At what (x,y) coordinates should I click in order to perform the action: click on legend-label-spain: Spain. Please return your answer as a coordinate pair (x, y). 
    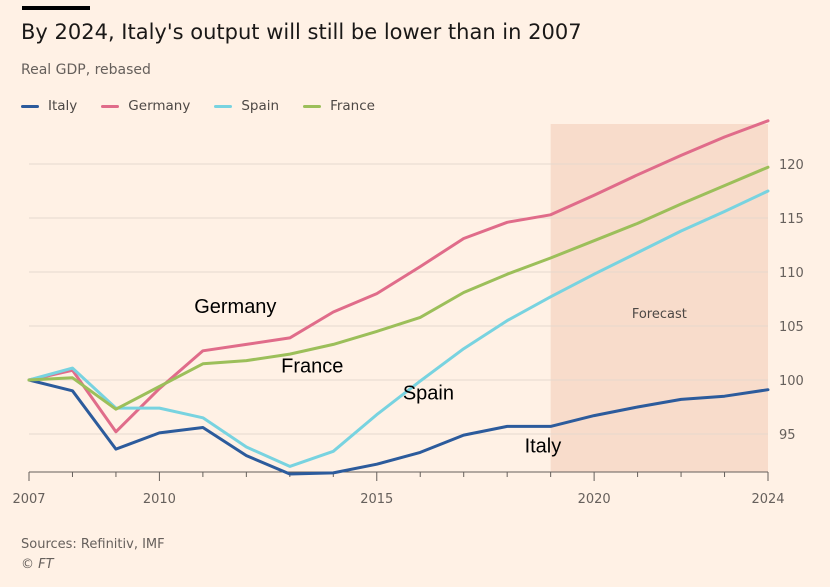
    Looking at the image, I should click on (260, 106).